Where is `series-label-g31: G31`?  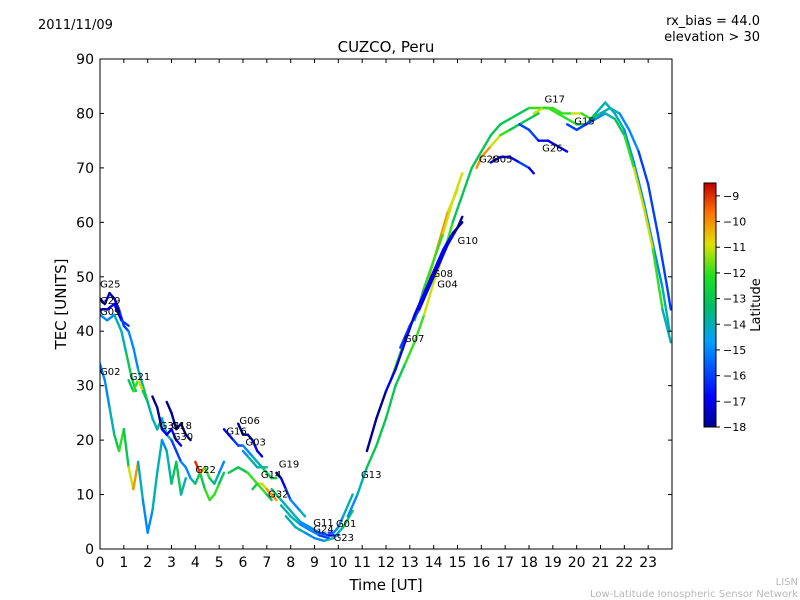 series-label-g31: G31 is located at coordinates (170, 426).